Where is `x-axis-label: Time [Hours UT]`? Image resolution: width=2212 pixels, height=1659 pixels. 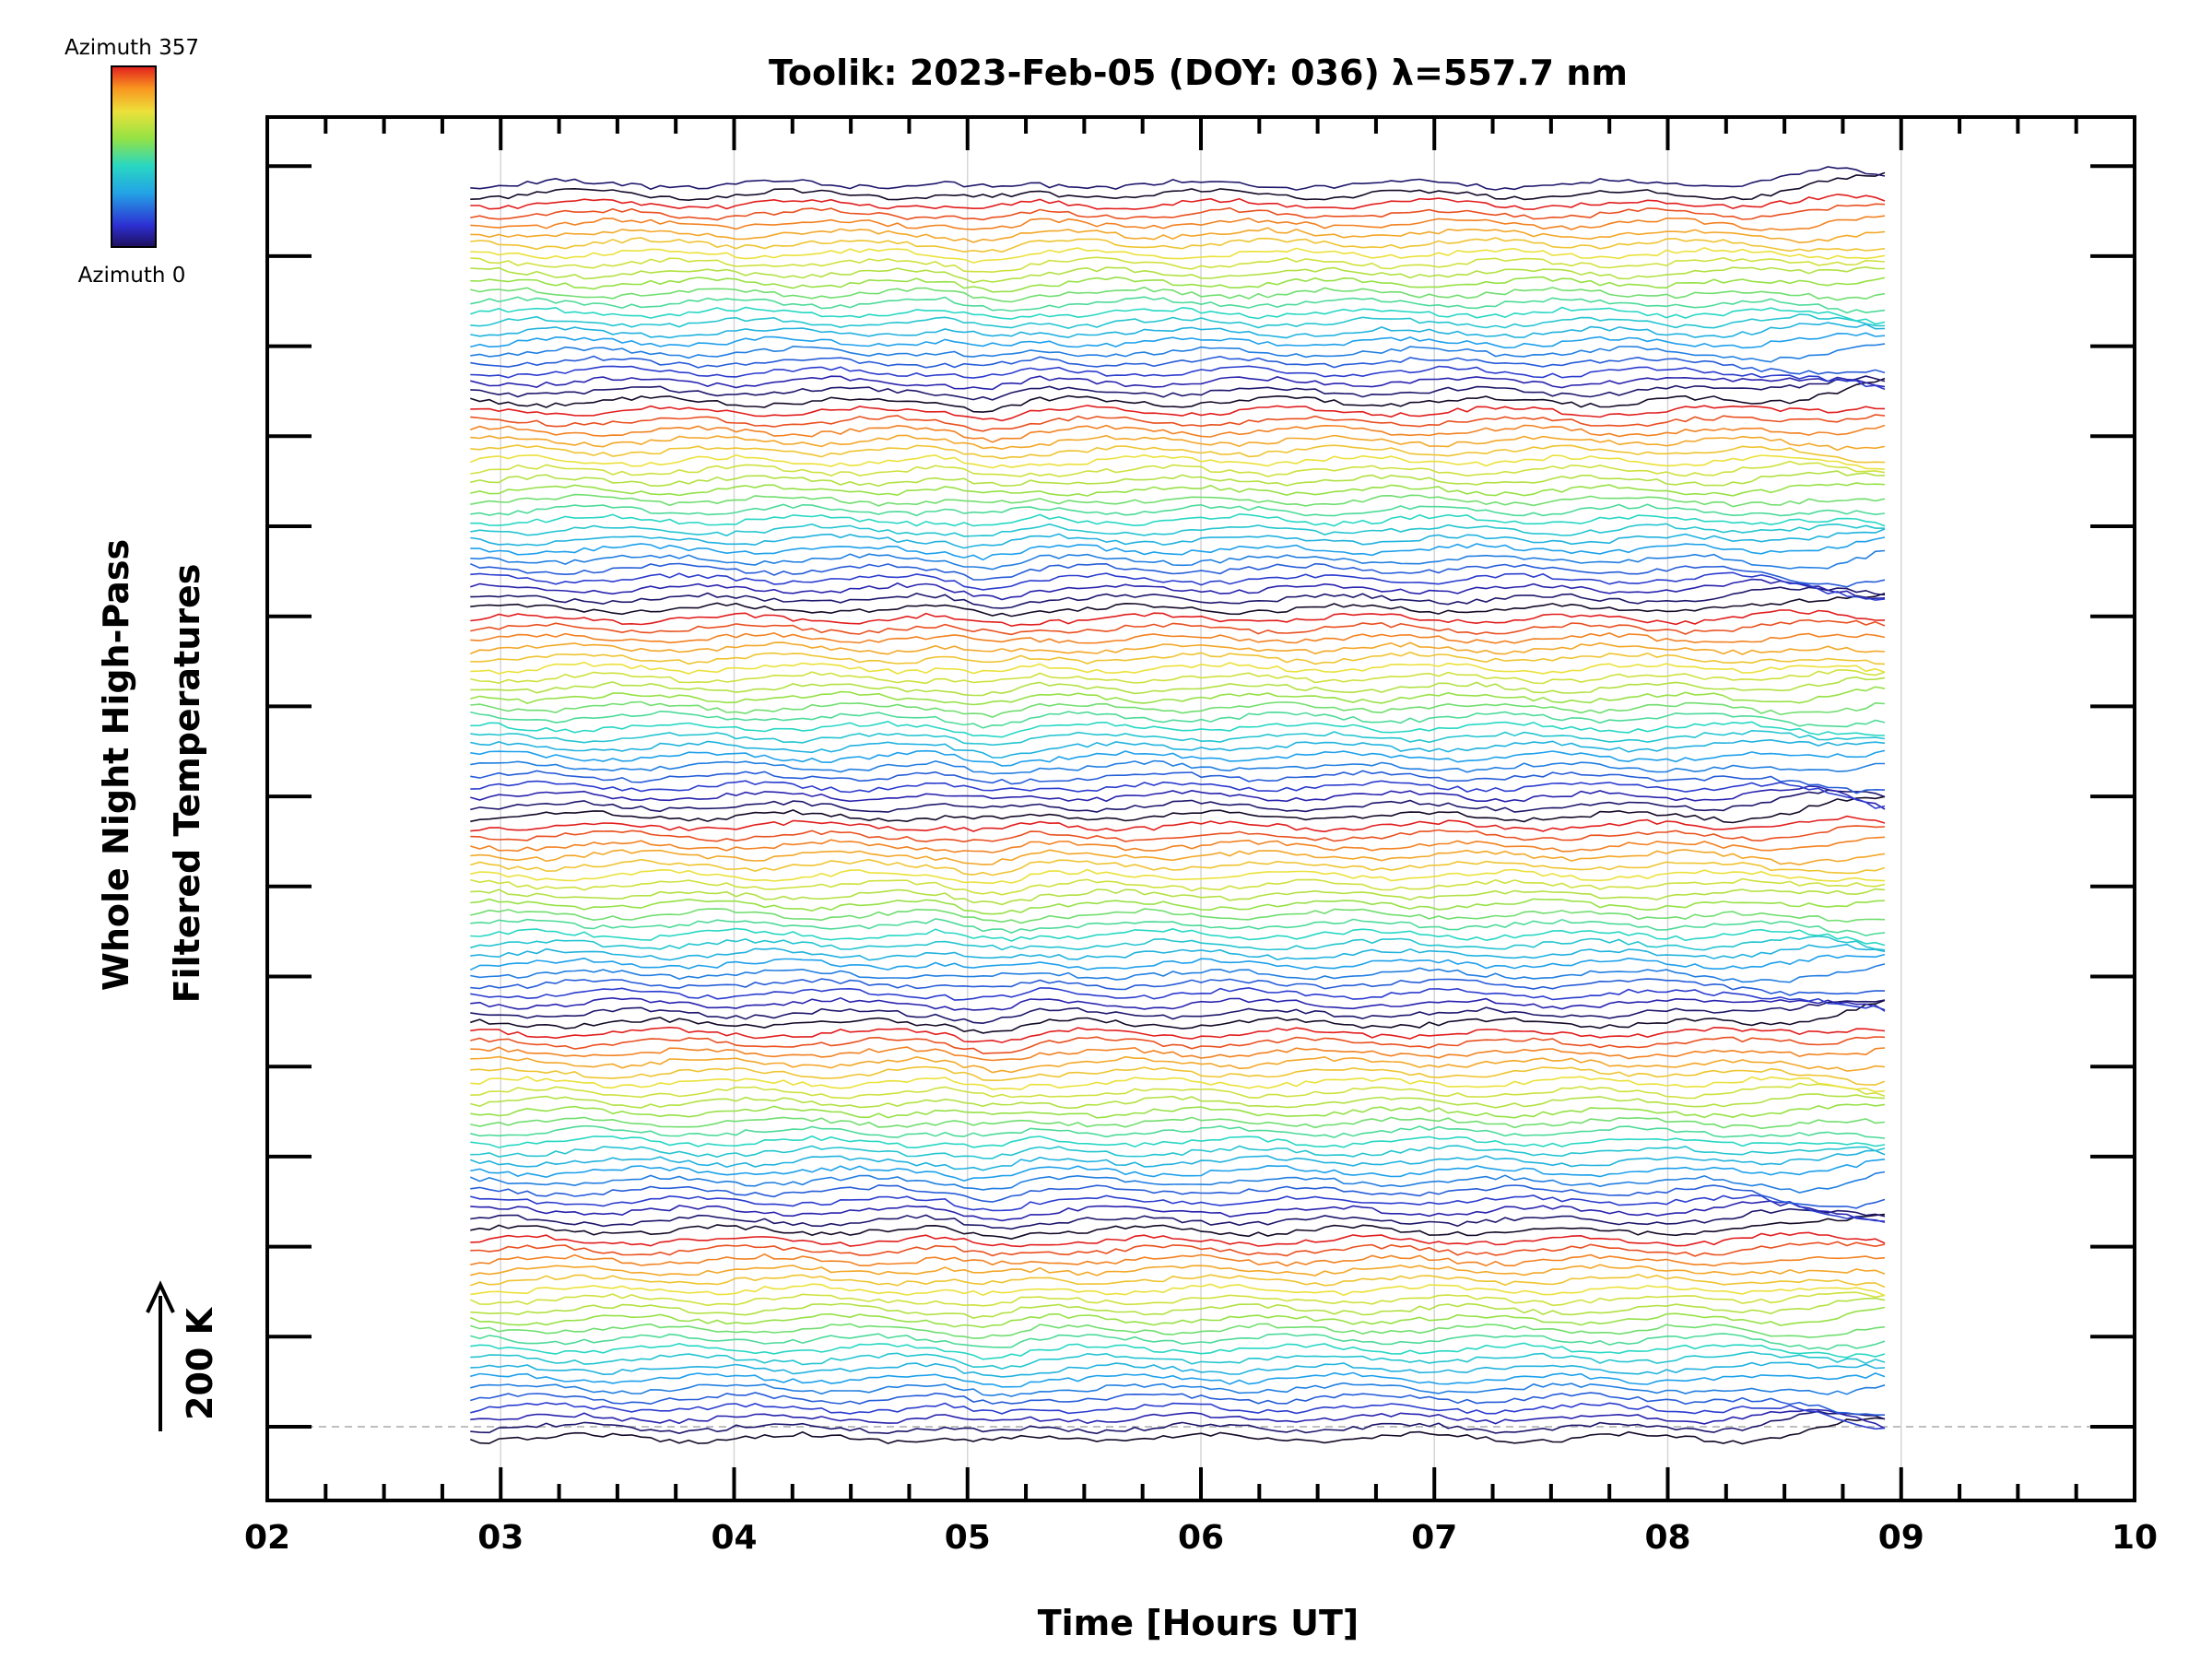
x-axis-label: Time [Hours UT] is located at coordinates (1198, 1623).